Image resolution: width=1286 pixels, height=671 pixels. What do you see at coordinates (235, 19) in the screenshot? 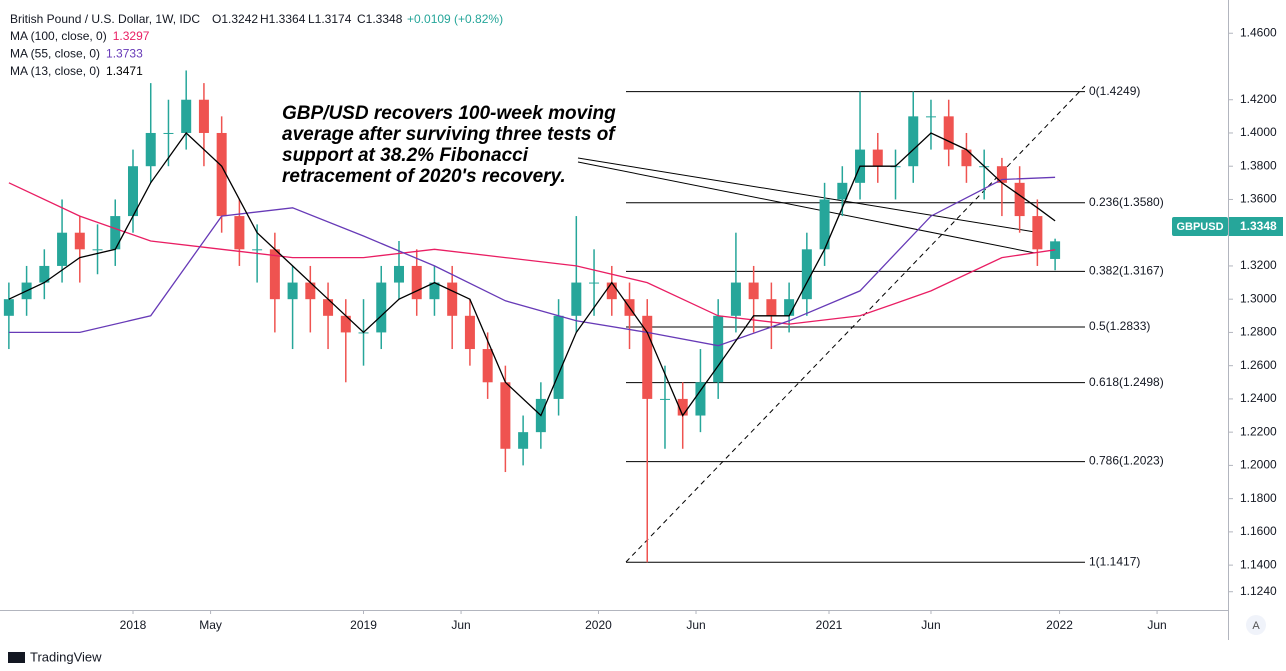
I see `ohlc-value: O1.3242` at bounding box center [235, 19].